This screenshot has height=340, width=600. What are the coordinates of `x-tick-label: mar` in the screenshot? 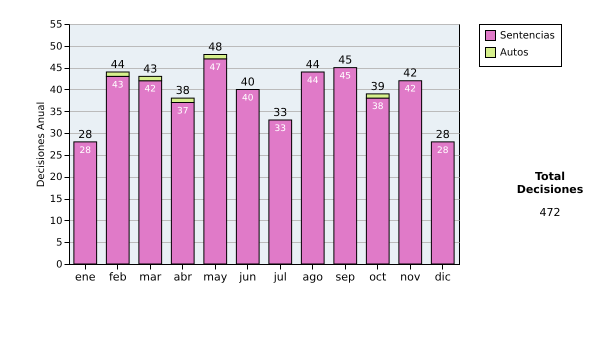 It's located at (150, 277).